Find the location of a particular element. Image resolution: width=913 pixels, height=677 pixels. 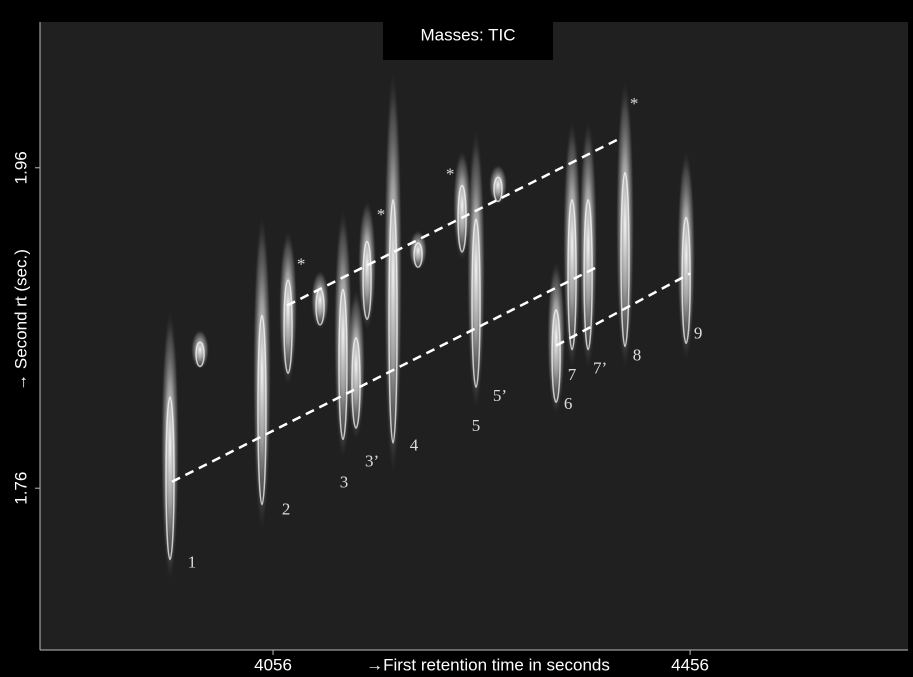

peak-label: 7’ is located at coordinates (600, 368).